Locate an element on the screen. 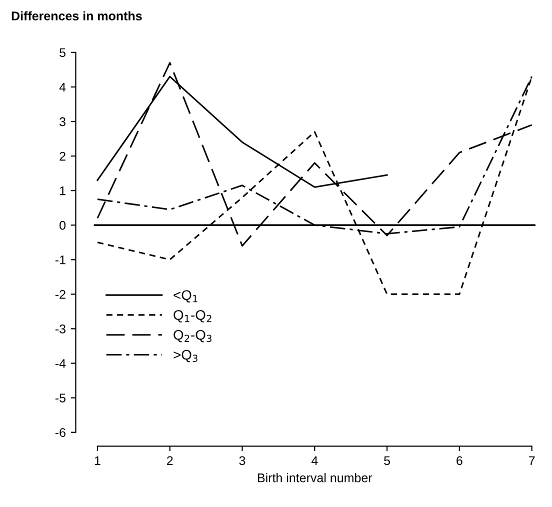  y-tick-label: -2 is located at coordinates (60, 294).